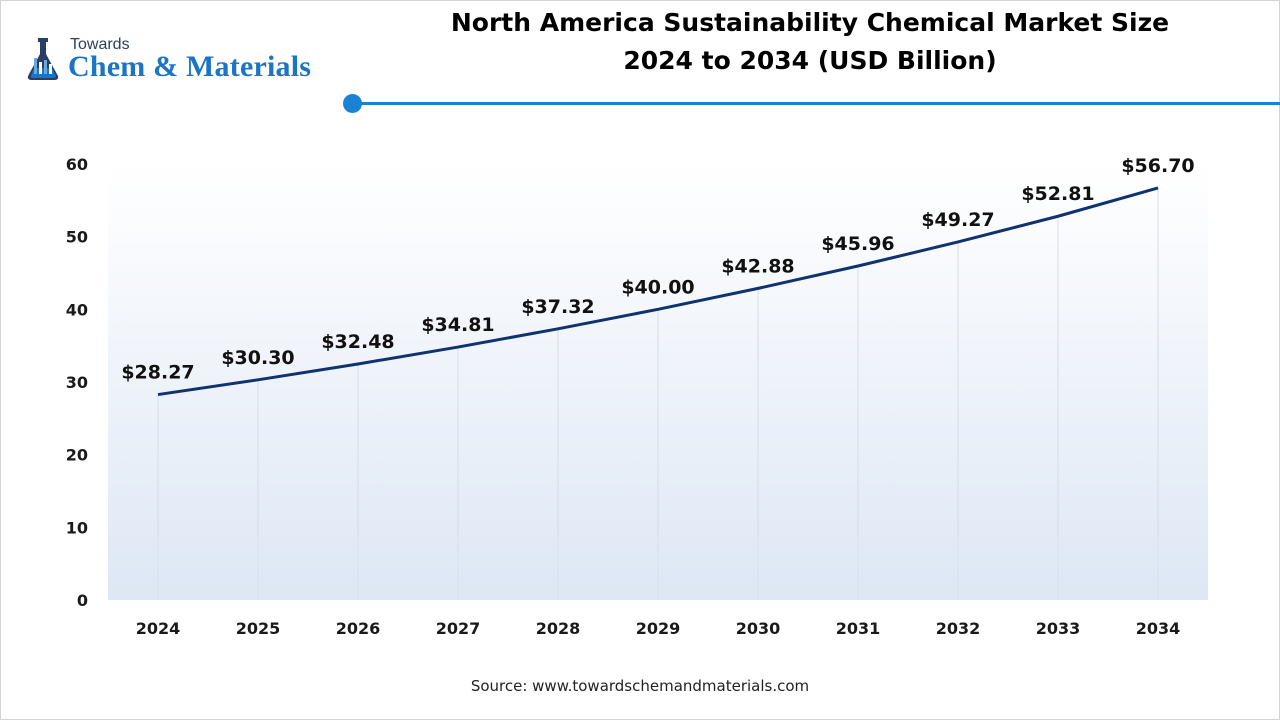 This screenshot has height=720, width=1280. I want to click on y-axis: 0 10 20 30 40 50 60, so click(77, 382).